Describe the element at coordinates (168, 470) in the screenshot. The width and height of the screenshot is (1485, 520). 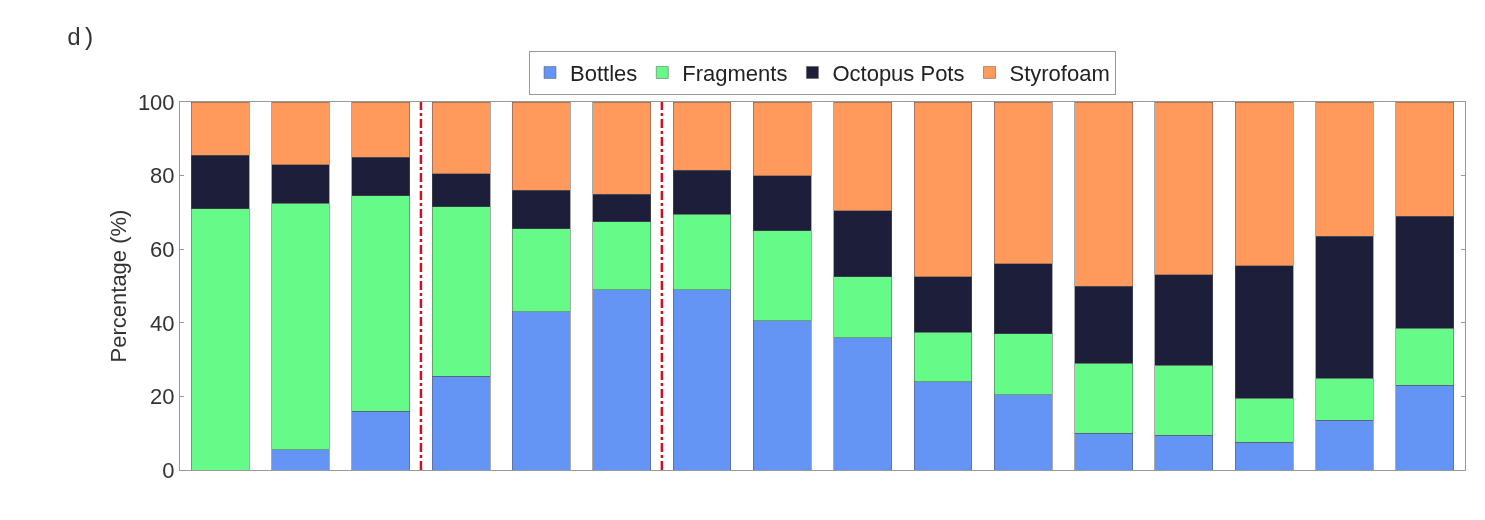
I see `y-tick-label: 0` at that location.